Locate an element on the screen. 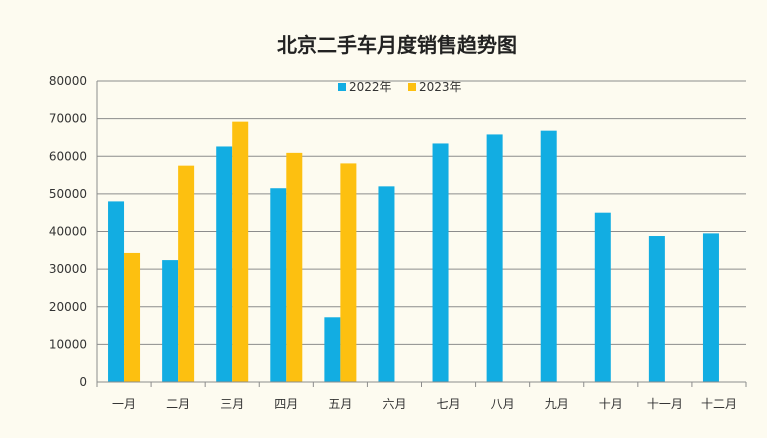  legend: 2022年 2023年 is located at coordinates (400, 87).